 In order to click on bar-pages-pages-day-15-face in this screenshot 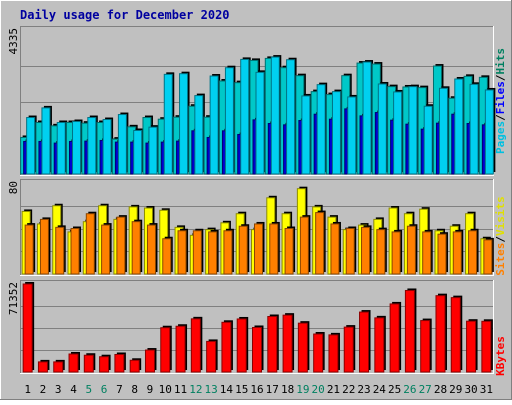, I will do `click(245, 116)`.